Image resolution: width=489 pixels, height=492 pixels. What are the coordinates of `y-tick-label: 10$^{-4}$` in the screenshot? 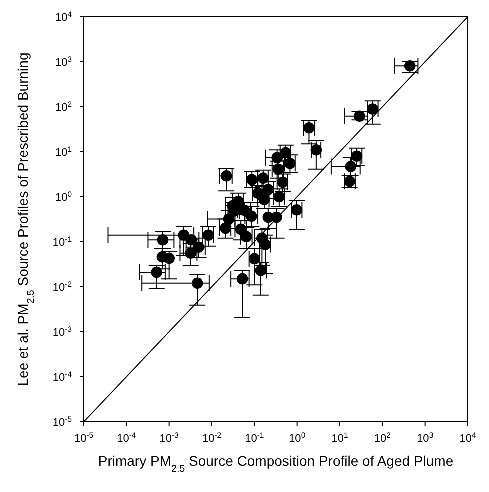 It's located at (62, 377).